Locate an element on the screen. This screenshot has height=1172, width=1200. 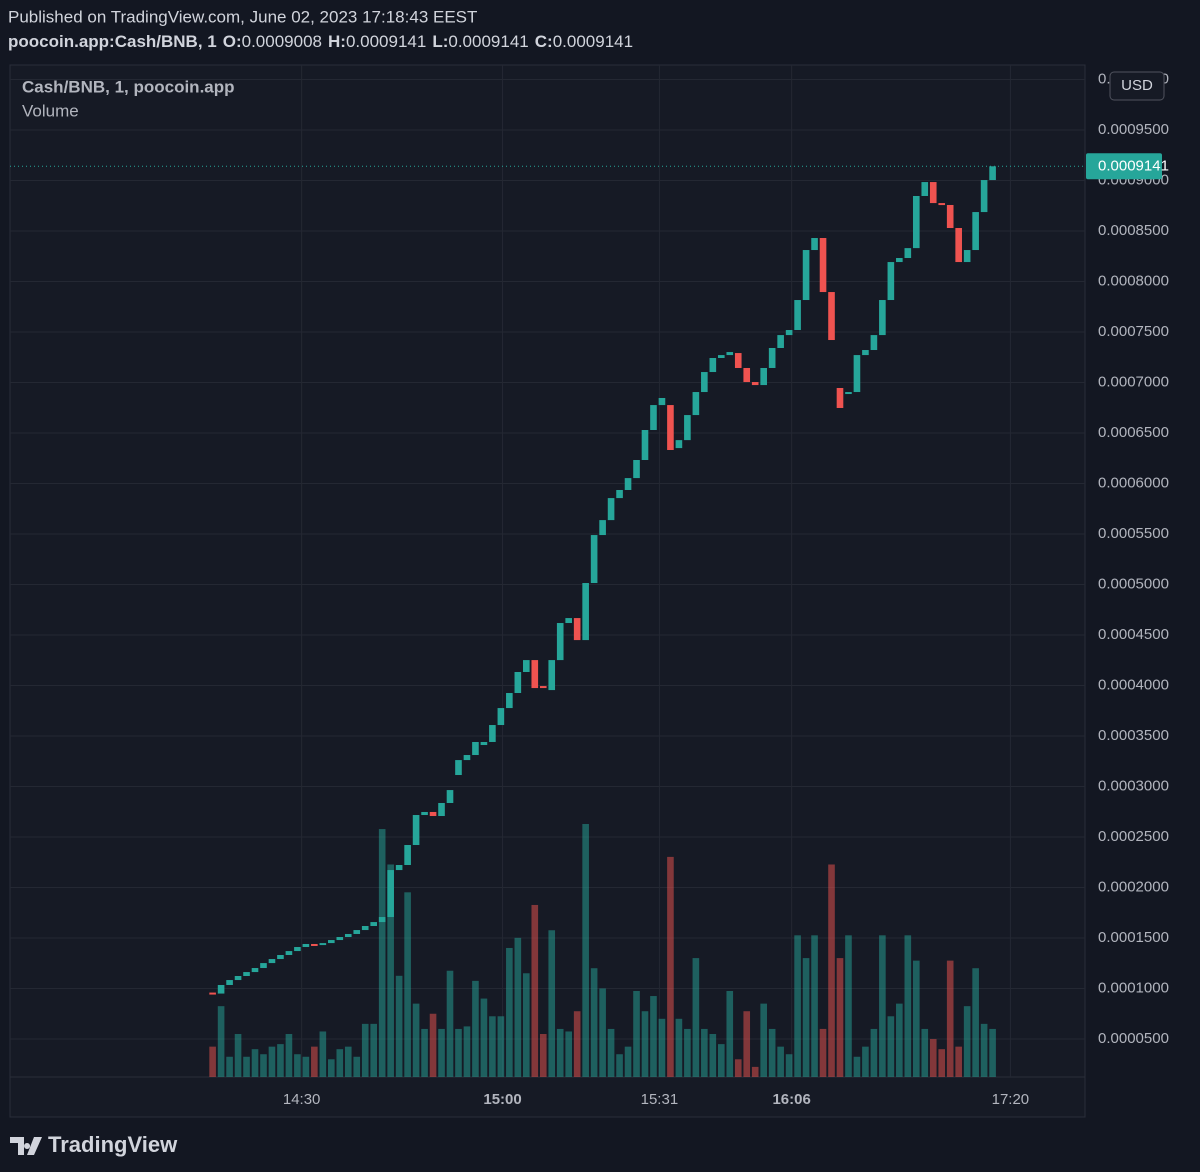
x-tick-label: 16:06 is located at coordinates (791, 1099).